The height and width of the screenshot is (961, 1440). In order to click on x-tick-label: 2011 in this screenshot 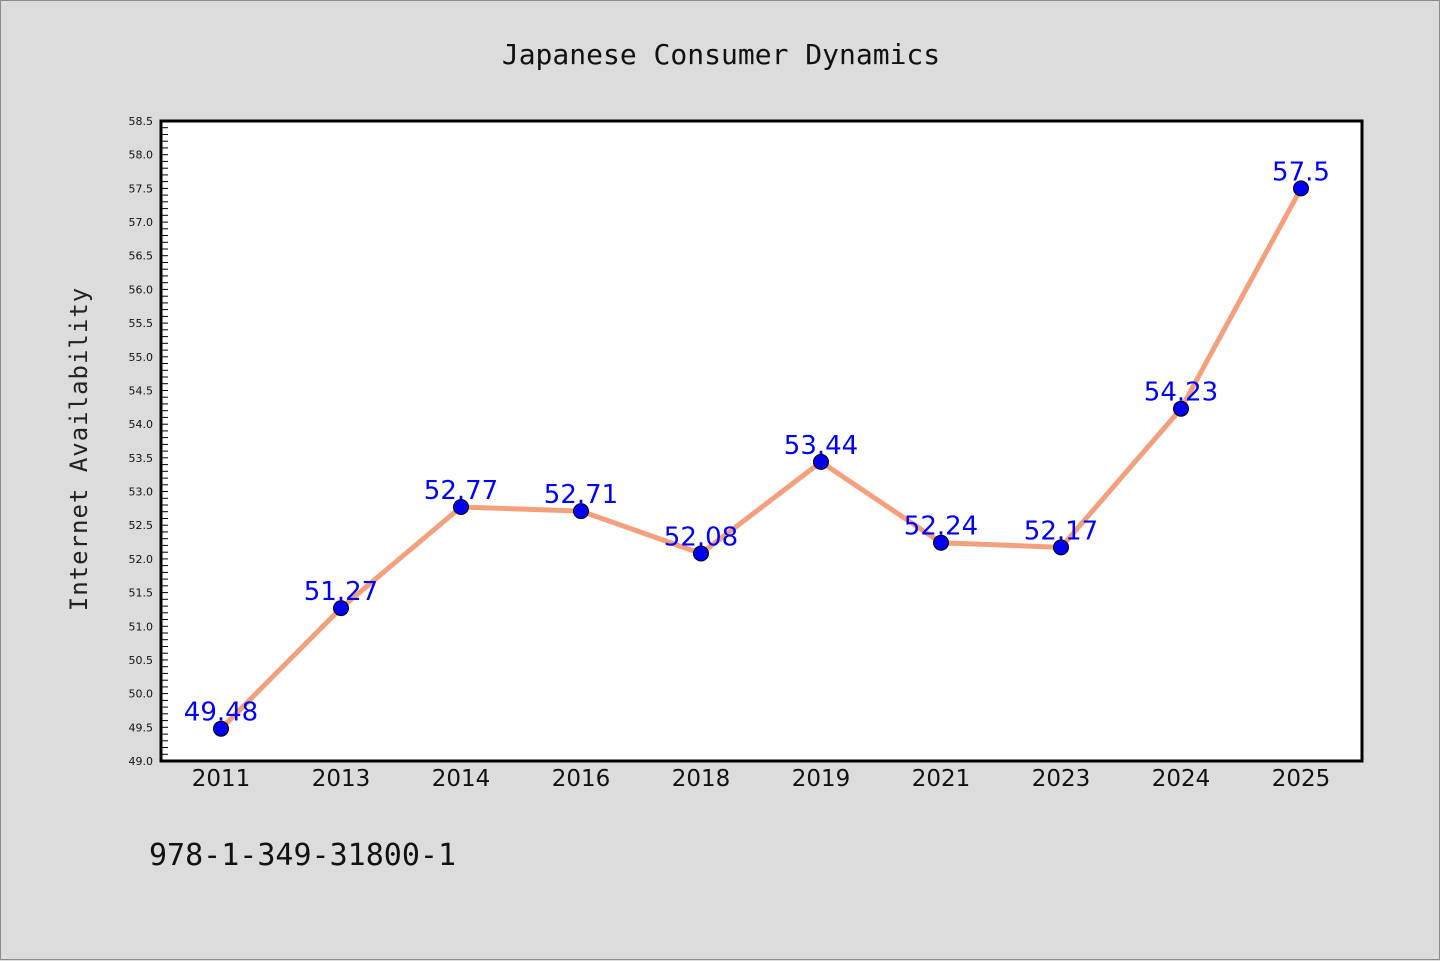, I will do `click(221, 779)`.